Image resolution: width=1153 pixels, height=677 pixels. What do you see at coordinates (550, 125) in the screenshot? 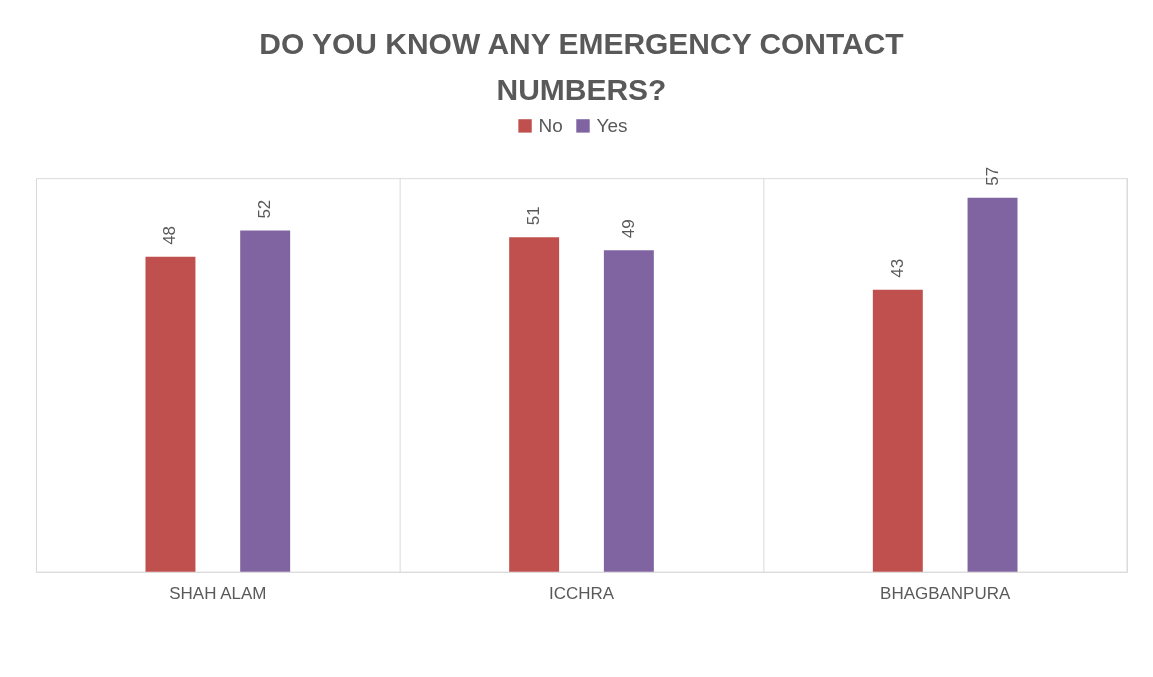
I see `legend-label: No` at bounding box center [550, 125].